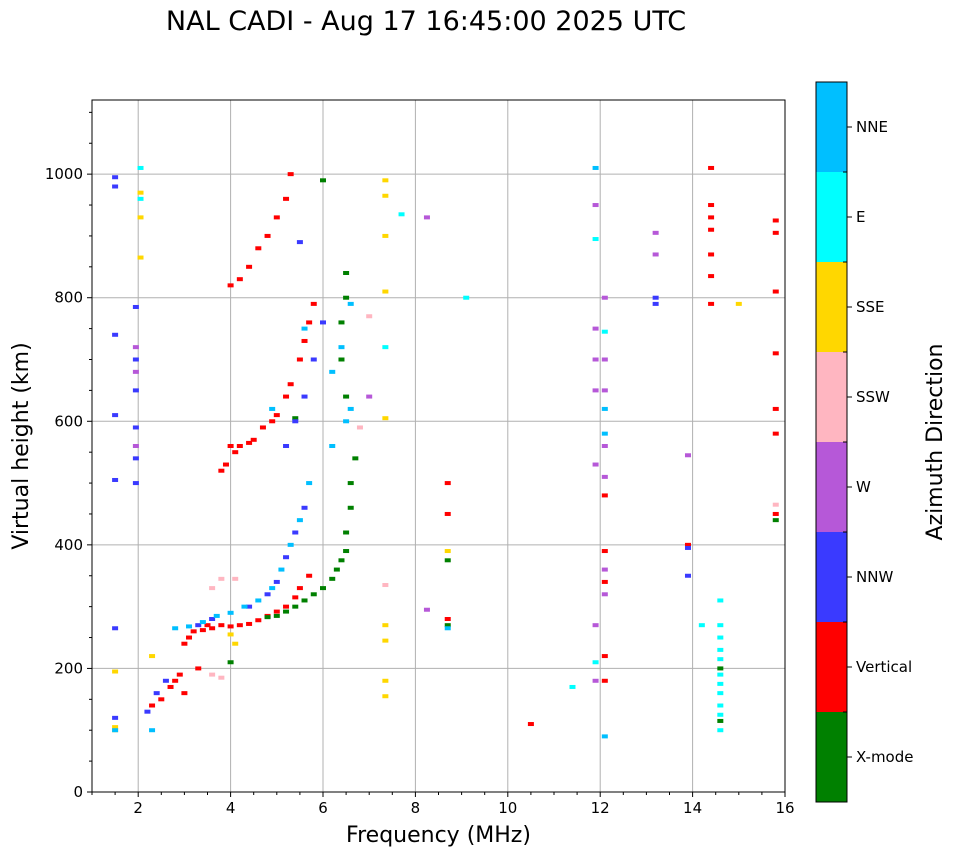  What do you see at coordinates (231, 808) in the screenshot?
I see `x-tick-label: 4` at bounding box center [231, 808].